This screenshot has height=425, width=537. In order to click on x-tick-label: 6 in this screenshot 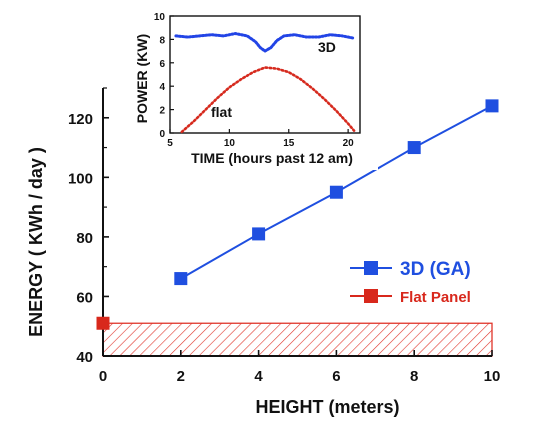, I will do `click(336, 376)`.